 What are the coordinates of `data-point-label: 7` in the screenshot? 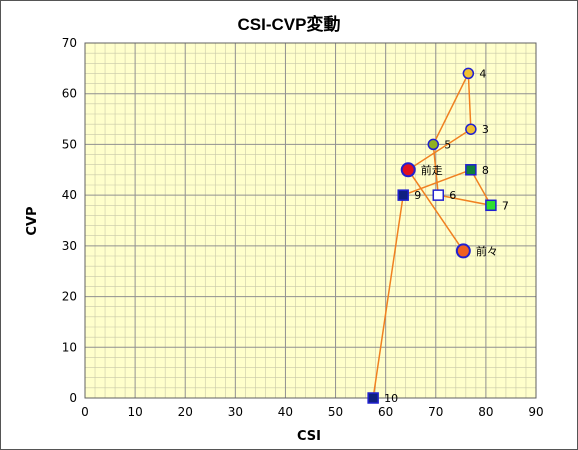 It's located at (505, 205).